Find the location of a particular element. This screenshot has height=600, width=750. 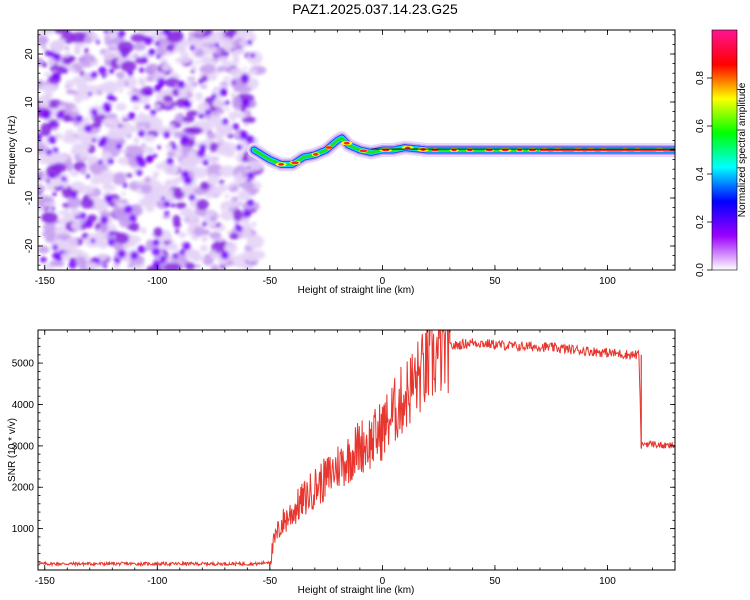

spectrogram-noise-texture is located at coordinates (152, 150).